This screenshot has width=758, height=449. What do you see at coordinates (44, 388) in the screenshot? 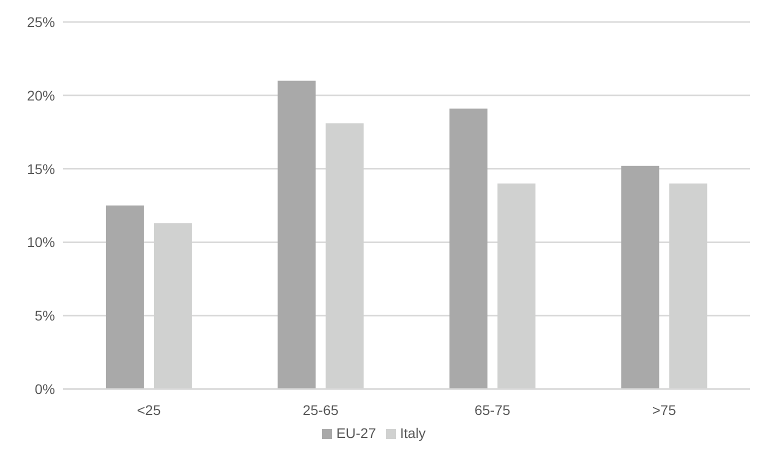
I see `y-tick-label: 0%` at bounding box center [44, 388].